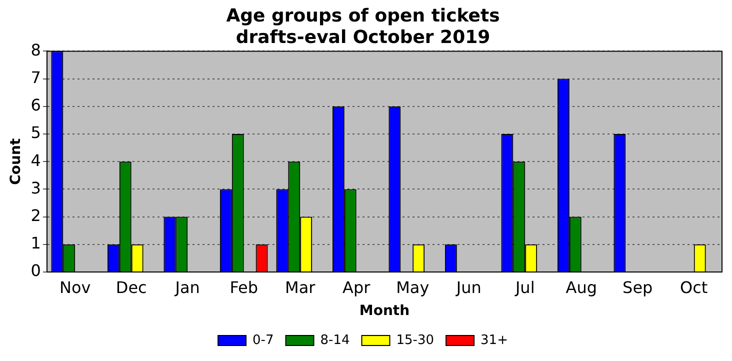 Image resolution: width=732 pixels, height=361 pixels. What do you see at coordinates (75, 287) in the screenshot?
I see `x-tick-label: Nov` at bounding box center [75, 287].